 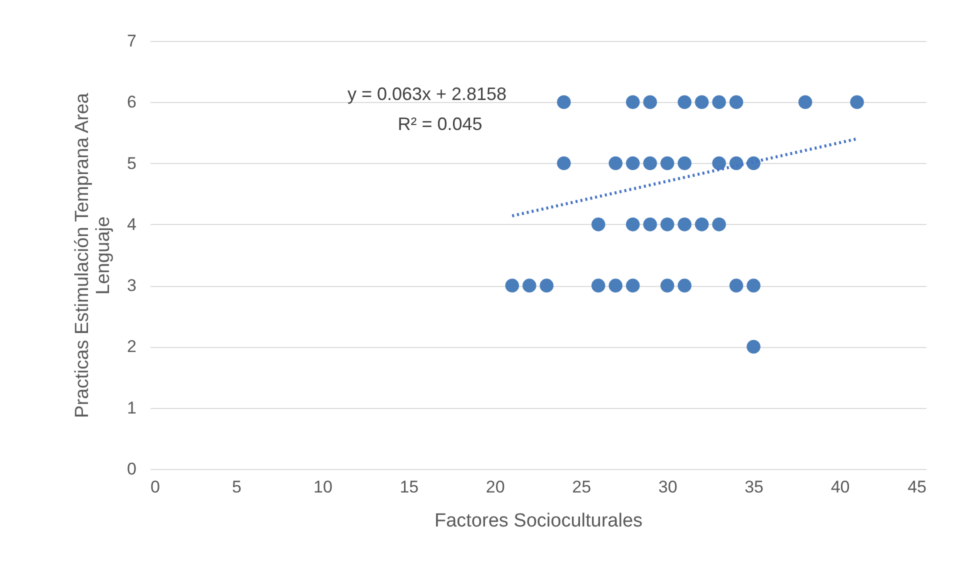 What do you see at coordinates (754, 487) in the screenshot?
I see `x-tick-label: 35` at bounding box center [754, 487].